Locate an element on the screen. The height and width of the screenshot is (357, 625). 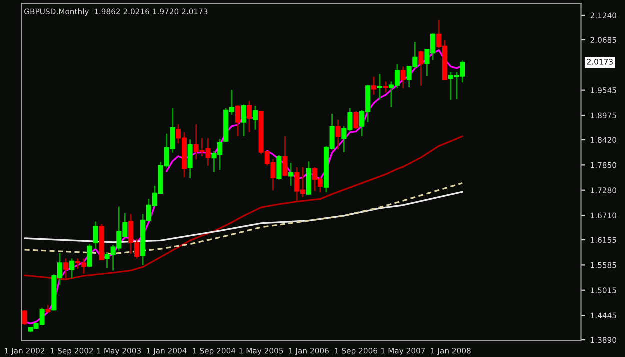
line-series is located at coordinates (244, 217).